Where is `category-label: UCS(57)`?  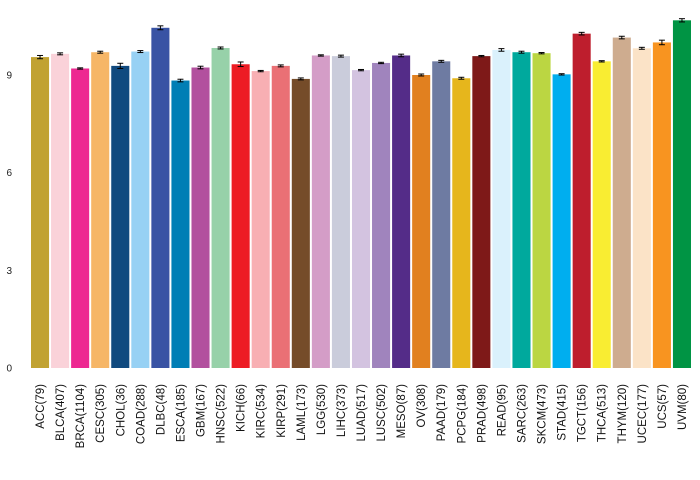 category-label: UCS(57) is located at coordinates (663, 406).